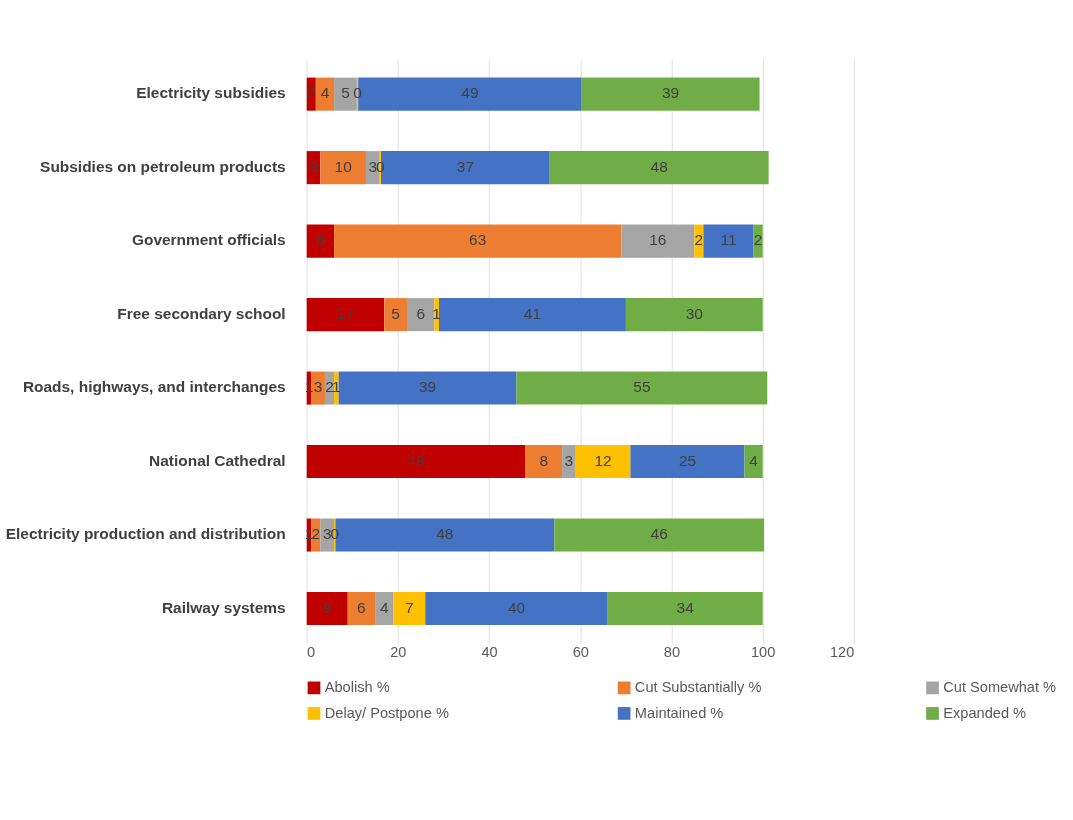  Describe the element at coordinates (728, 240) in the screenshot. I see `data-label: 11` at that location.